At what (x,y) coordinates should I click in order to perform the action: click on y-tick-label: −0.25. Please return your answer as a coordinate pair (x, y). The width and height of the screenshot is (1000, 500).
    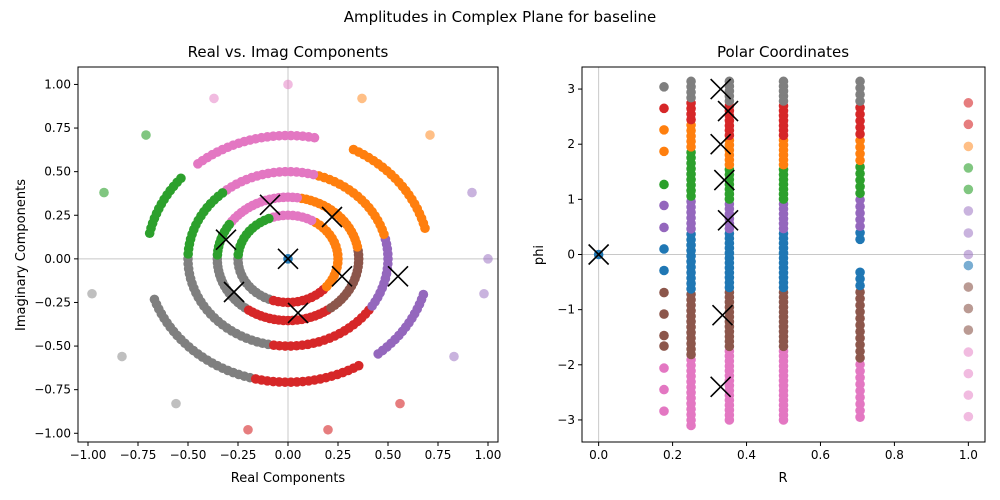
    Looking at the image, I should click on (52, 302).